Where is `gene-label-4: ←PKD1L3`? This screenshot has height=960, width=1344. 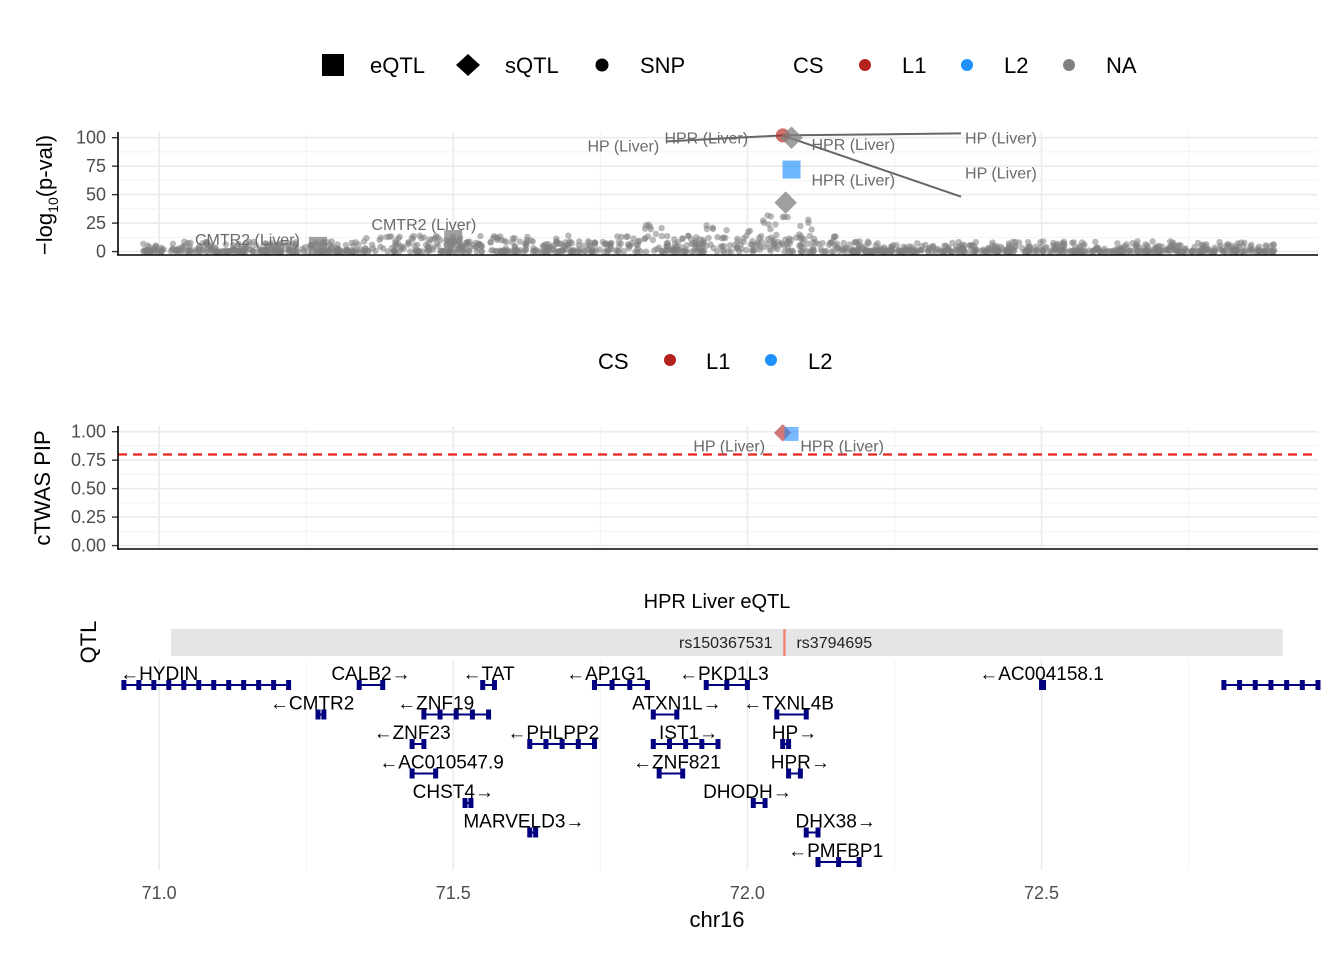 gene-label-4: ←PKD1L3 is located at coordinates (724, 674).